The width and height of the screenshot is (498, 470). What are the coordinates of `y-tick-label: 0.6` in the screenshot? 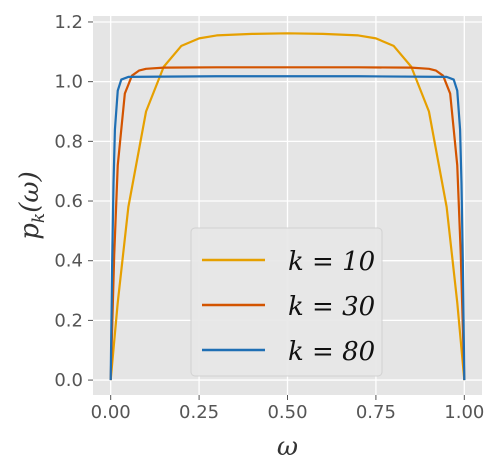 It's located at (68, 201).